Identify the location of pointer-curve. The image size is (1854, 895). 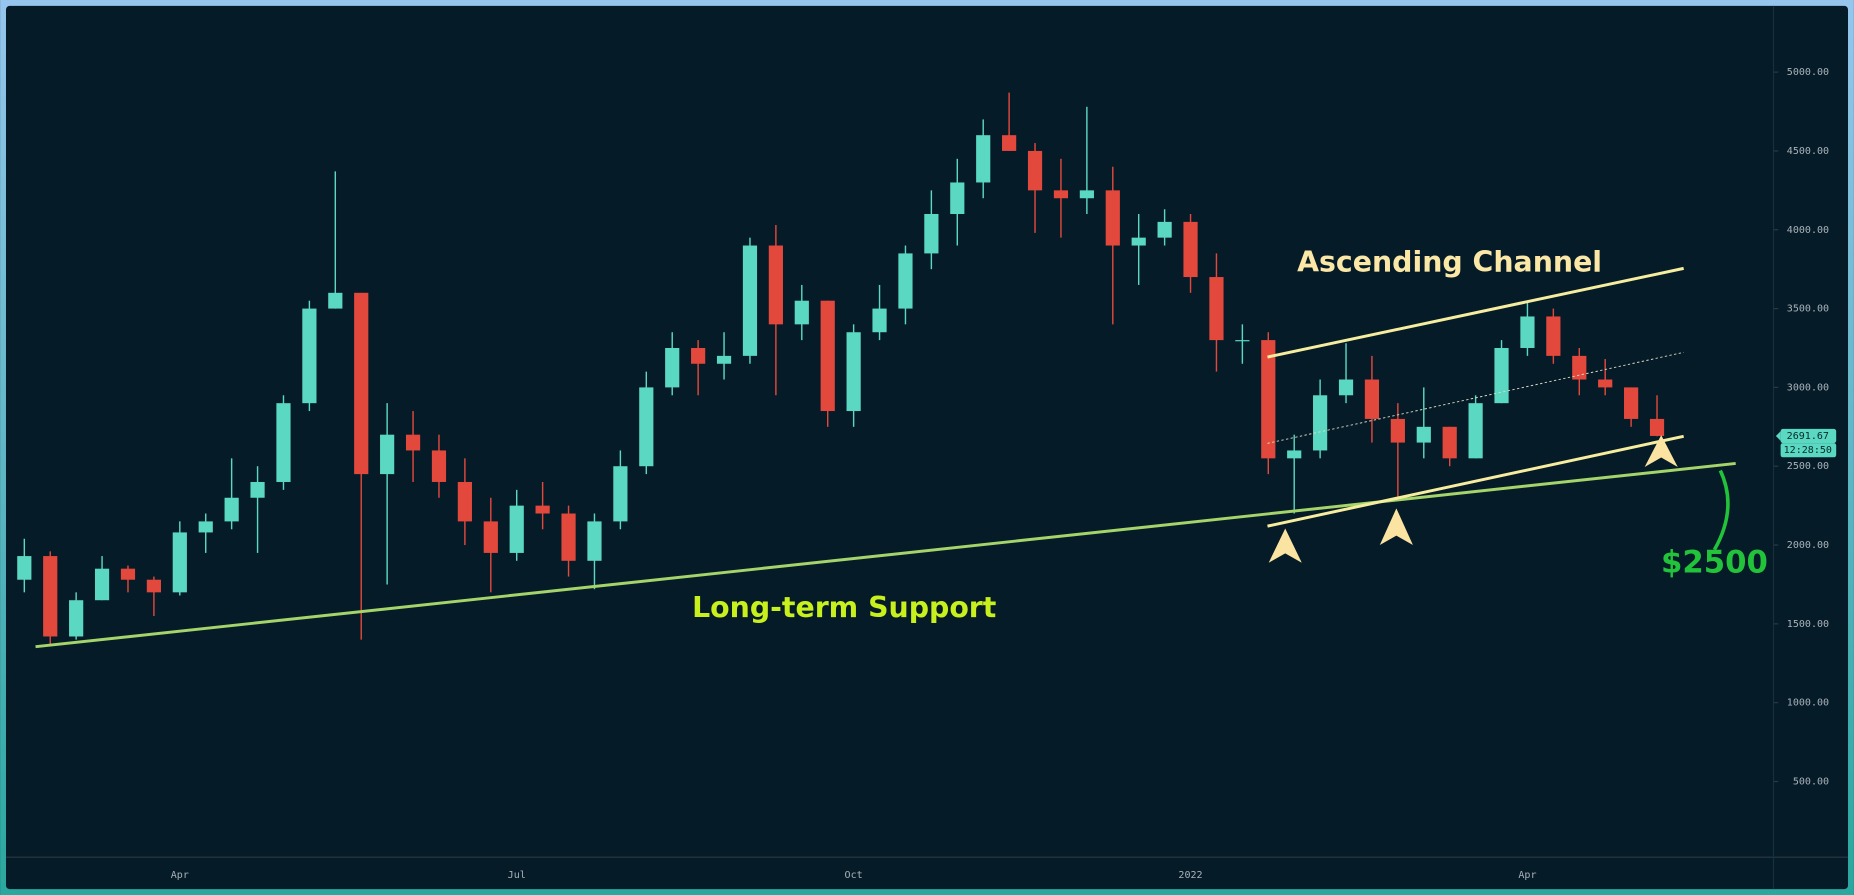
(1721, 510).